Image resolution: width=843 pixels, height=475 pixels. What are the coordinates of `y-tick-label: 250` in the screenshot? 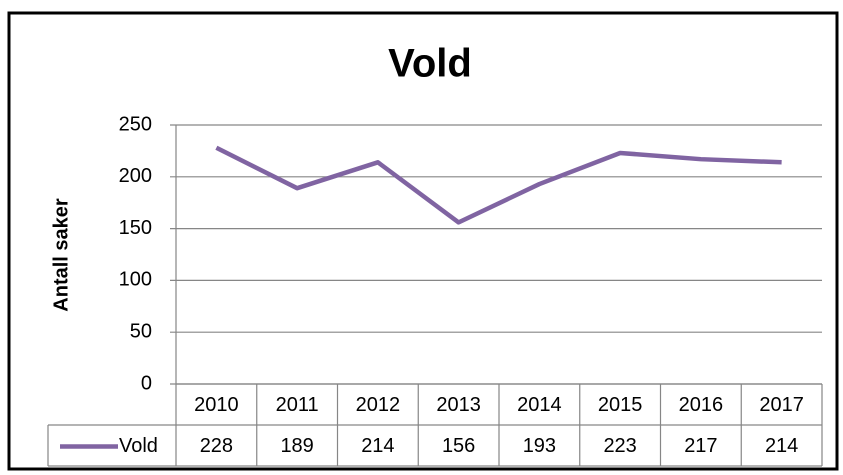 It's located at (135, 124).